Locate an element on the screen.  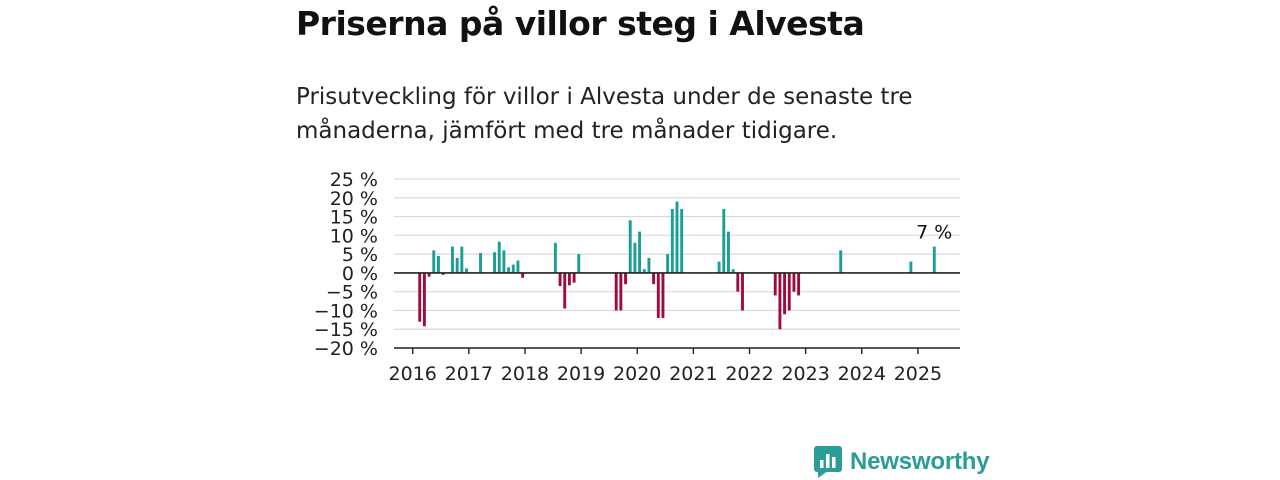
axes is located at coordinates (677, 310).